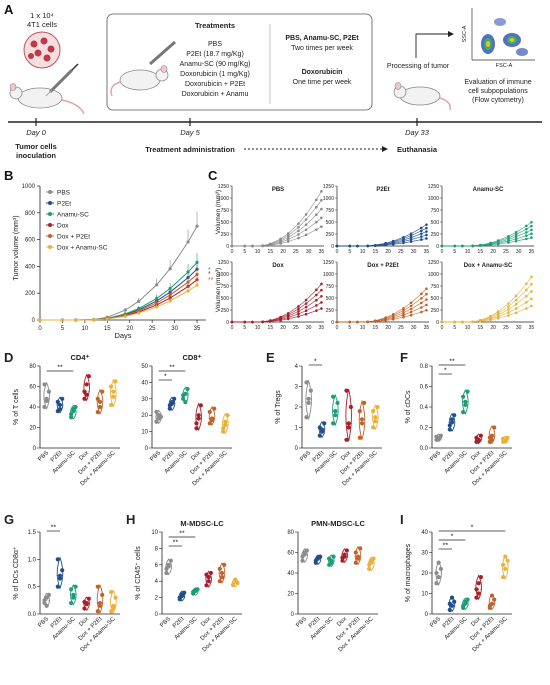 The width and height of the screenshot is (550, 685). I want to click on violin-ytick-label: 0, so click(35, 449).